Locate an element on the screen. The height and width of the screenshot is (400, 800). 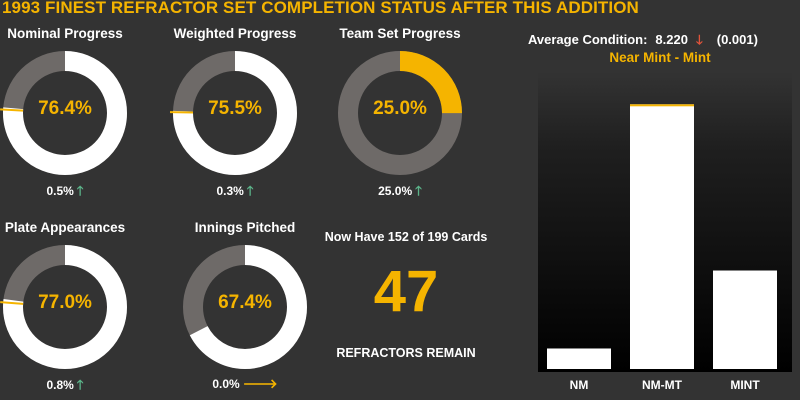
delta-indicator: 25.0% 🡑 is located at coordinates (400, 193).